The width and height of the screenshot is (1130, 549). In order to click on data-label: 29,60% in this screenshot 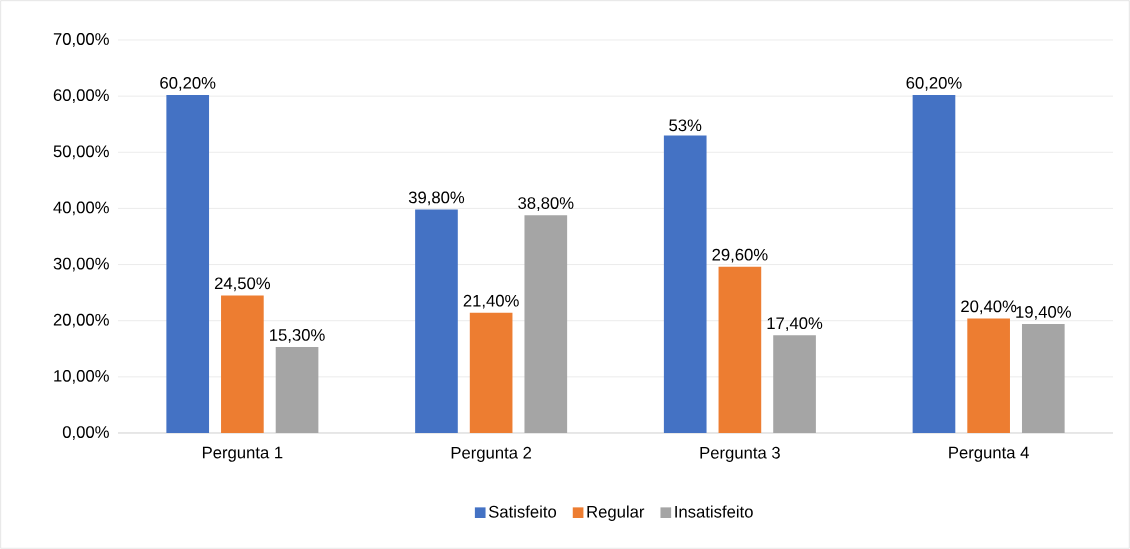, I will do `click(740, 255)`.